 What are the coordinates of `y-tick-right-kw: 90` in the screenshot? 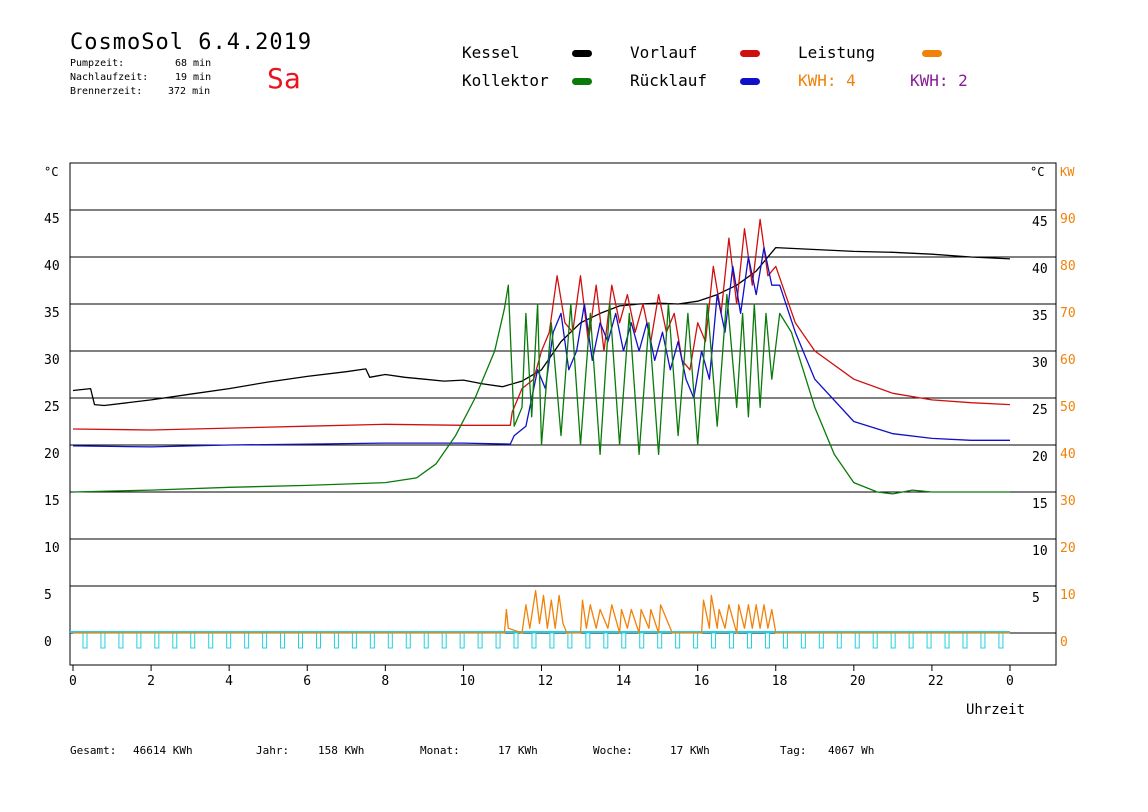 It's located at (1068, 219).